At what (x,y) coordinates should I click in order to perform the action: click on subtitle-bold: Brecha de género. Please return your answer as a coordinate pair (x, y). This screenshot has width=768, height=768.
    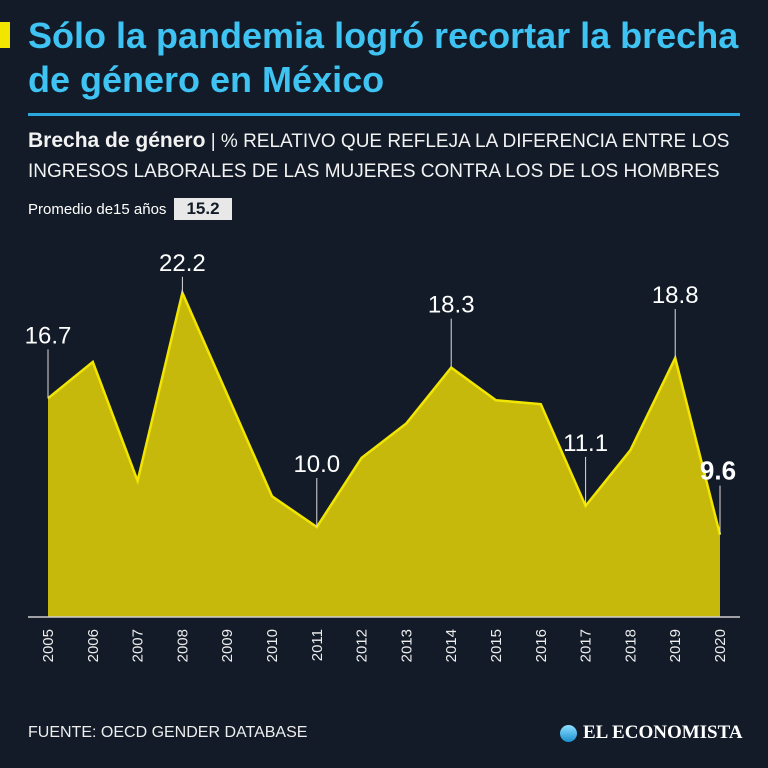
    Looking at the image, I should click on (117, 140).